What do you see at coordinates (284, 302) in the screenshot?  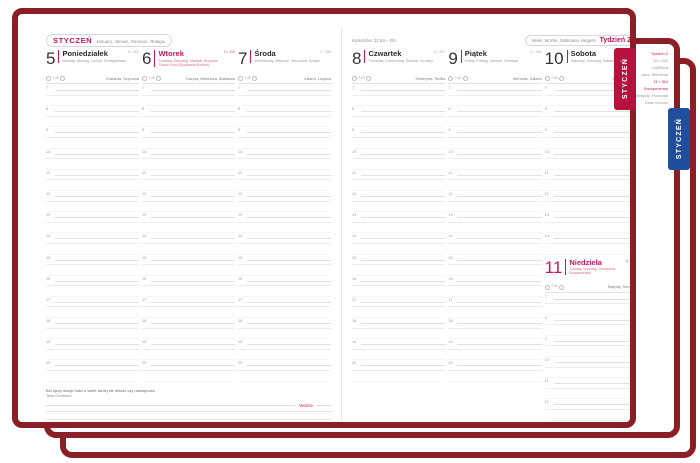 I see `hour-row: 17` at bounding box center [284, 302].